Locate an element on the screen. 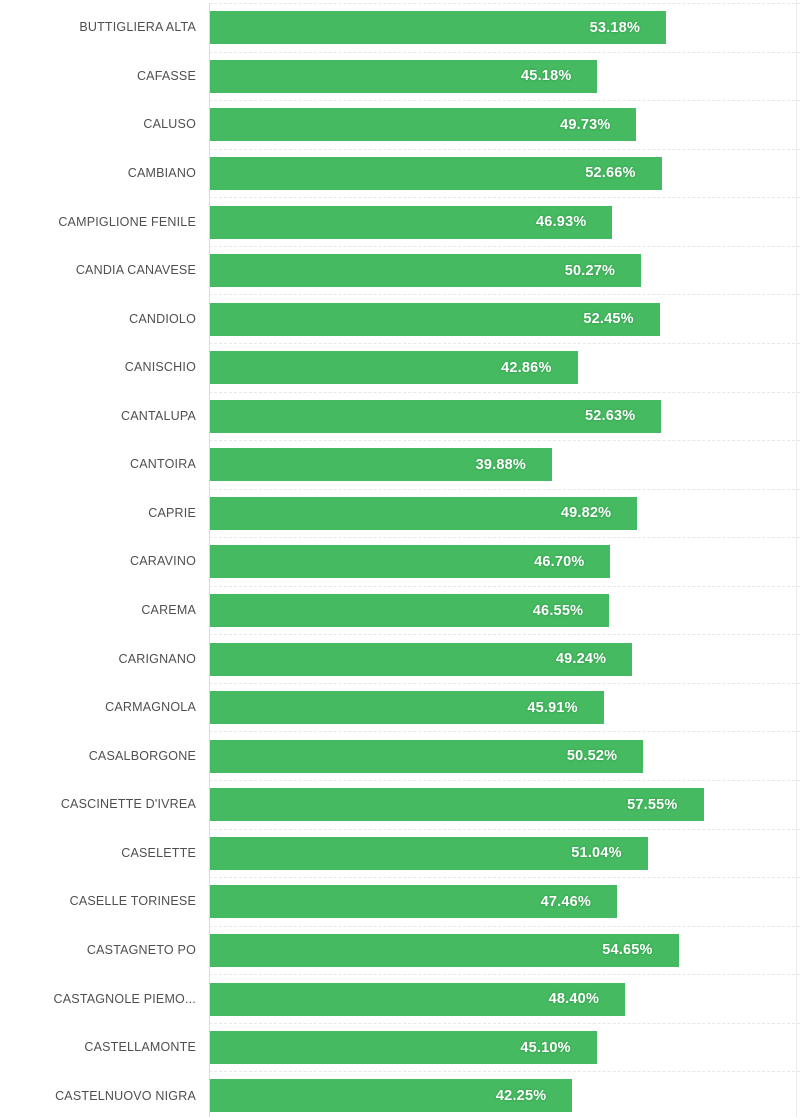  bar: 47.46% is located at coordinates (413, 902).